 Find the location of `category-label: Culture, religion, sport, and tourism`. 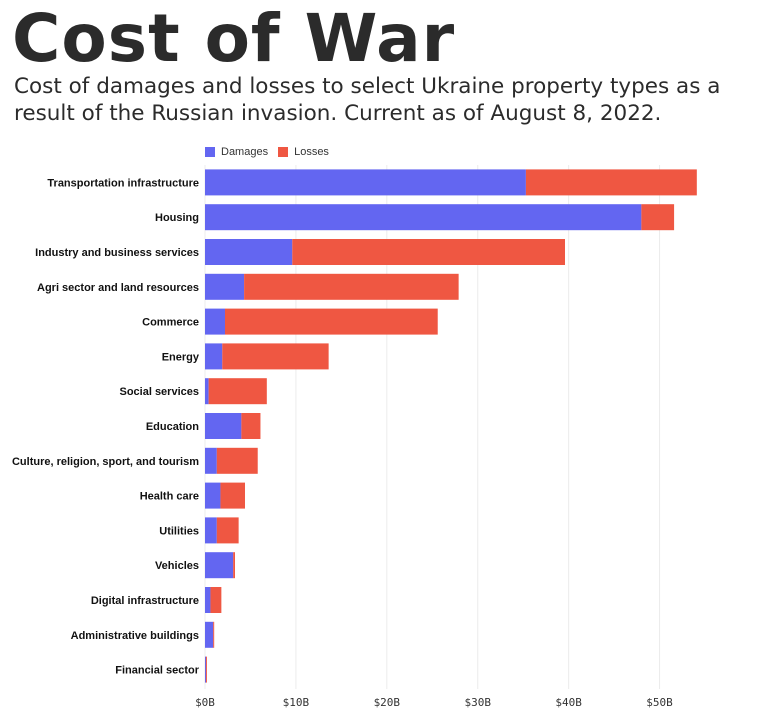

category-label: Culture, religion, sport, and tourism is located at coordinates (105, 462).